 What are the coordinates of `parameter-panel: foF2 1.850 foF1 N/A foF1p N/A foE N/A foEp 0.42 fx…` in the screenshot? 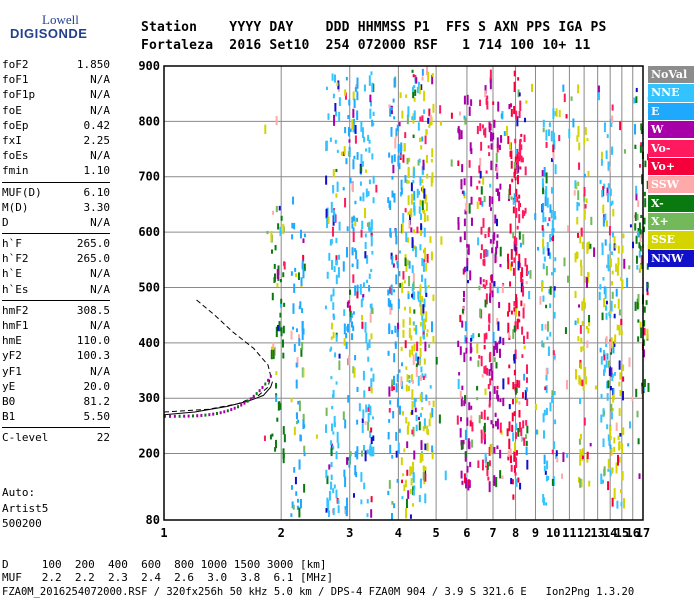 It's located at (56, 252).